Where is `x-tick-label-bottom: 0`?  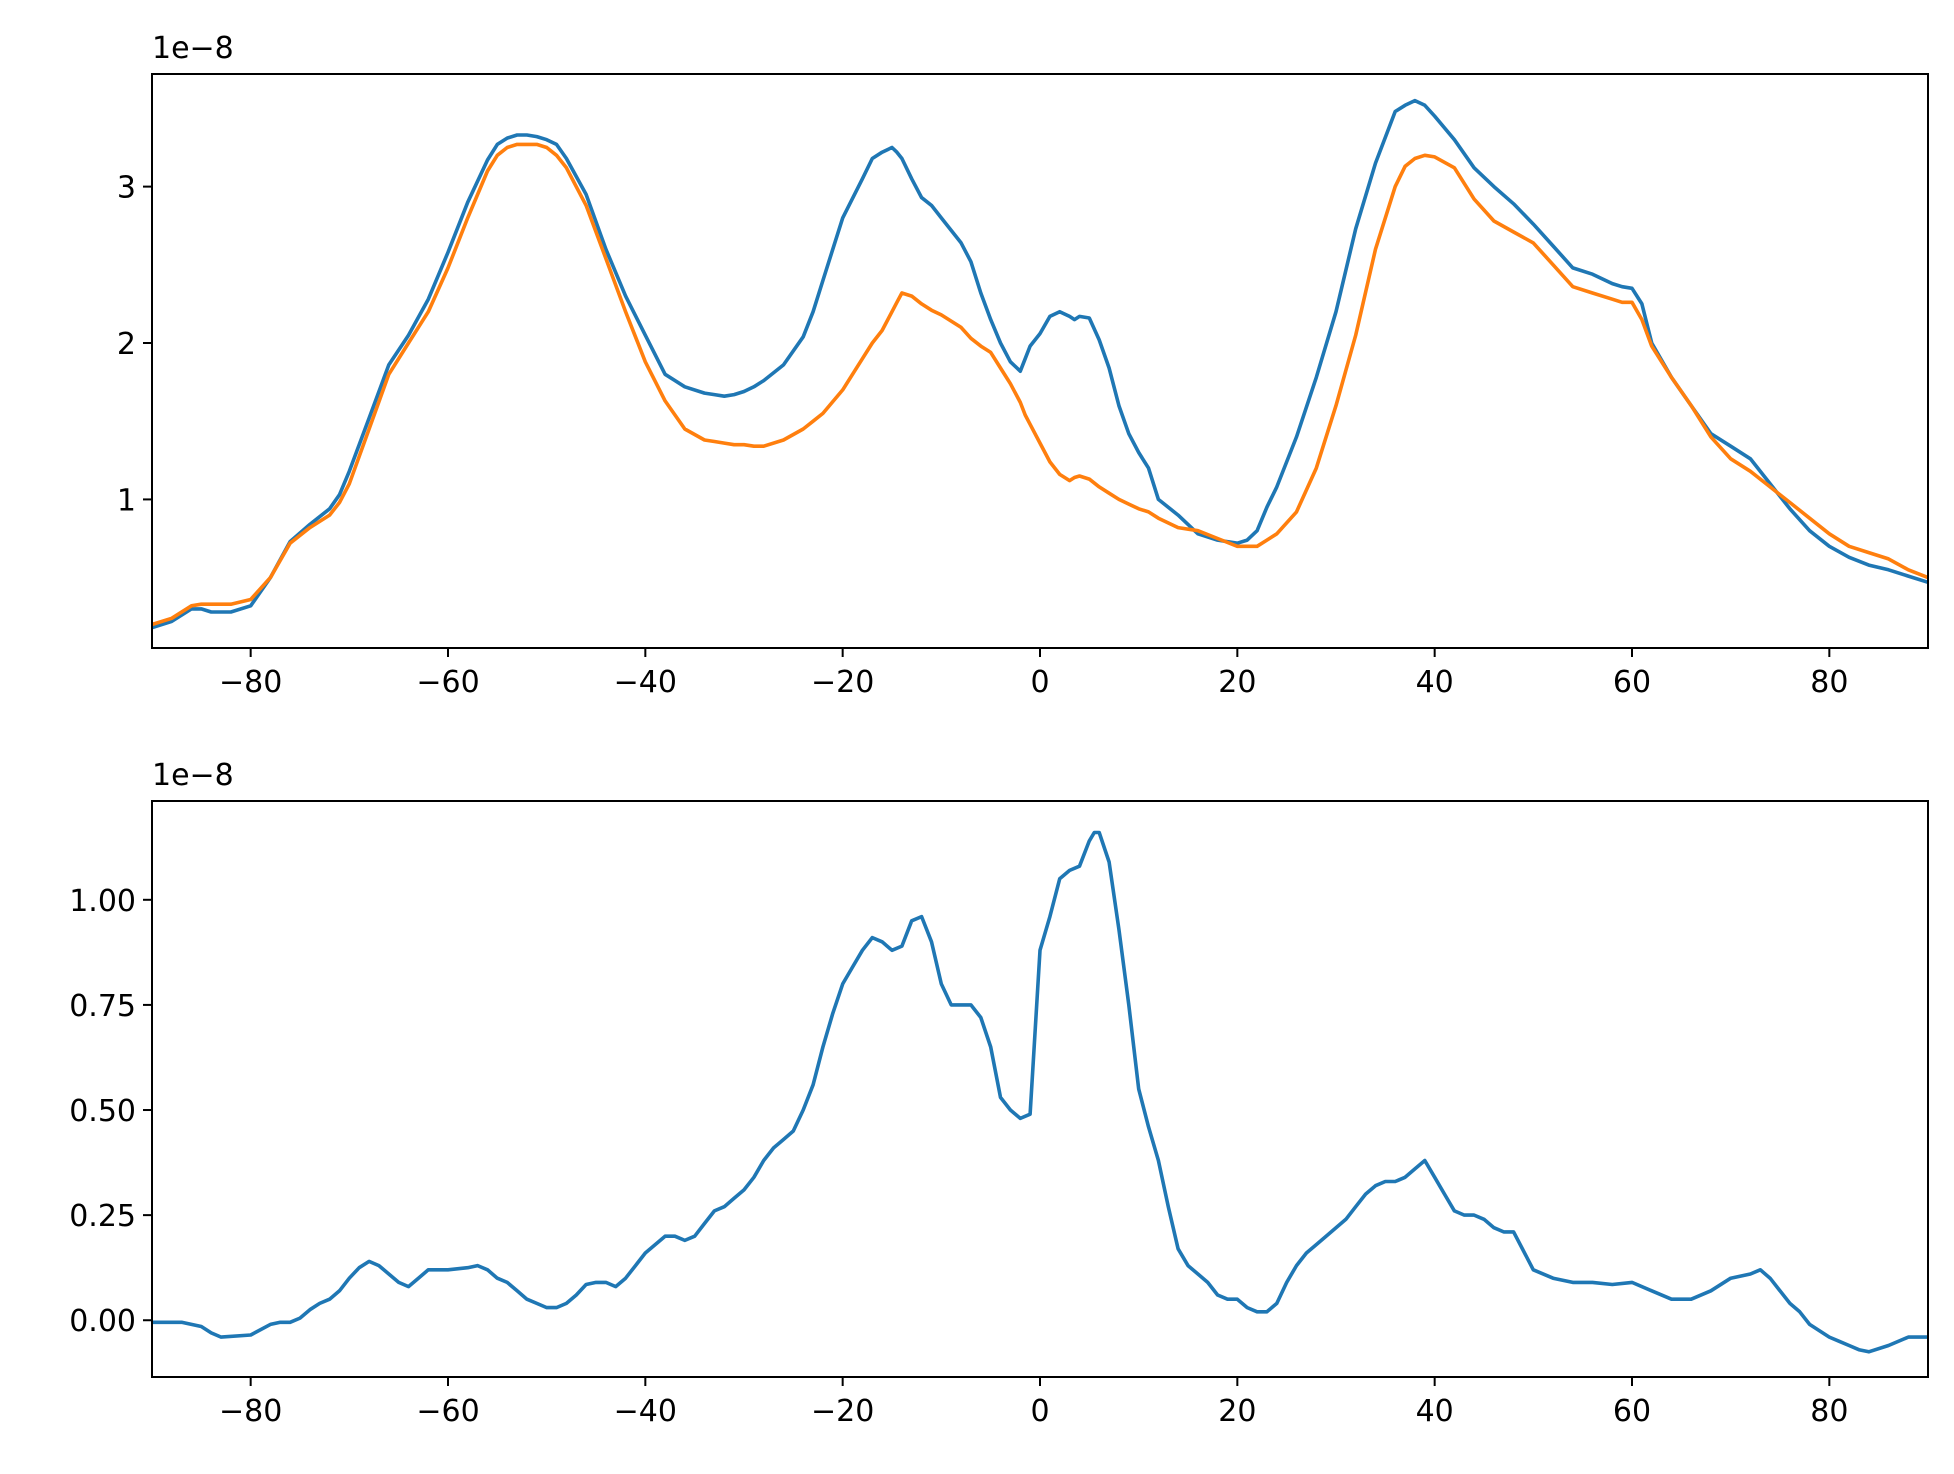
x-tick-label-bottom: 0 is located at coordinates (1039, 1411).